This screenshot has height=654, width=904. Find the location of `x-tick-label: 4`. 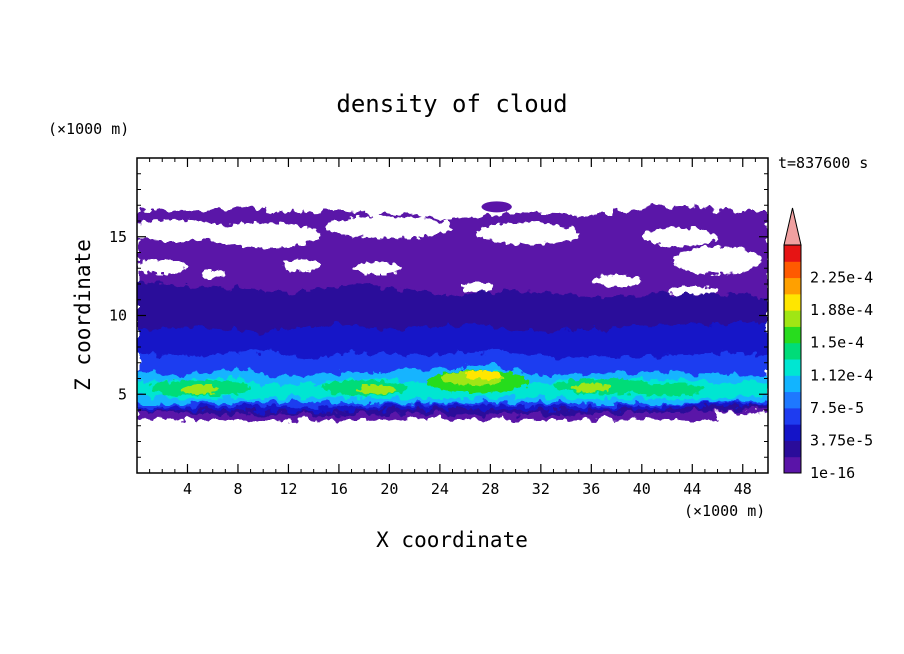

x-tick-label: 4 is located at coordinates (187, 489).